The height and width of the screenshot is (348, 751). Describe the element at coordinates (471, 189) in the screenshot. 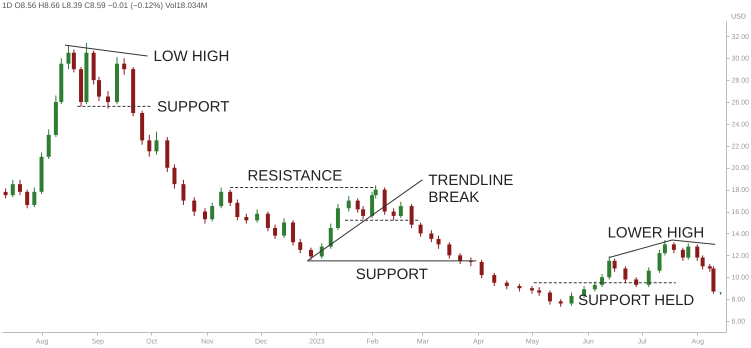

I see `annotation: TRENDLINE BREAK` at that location.